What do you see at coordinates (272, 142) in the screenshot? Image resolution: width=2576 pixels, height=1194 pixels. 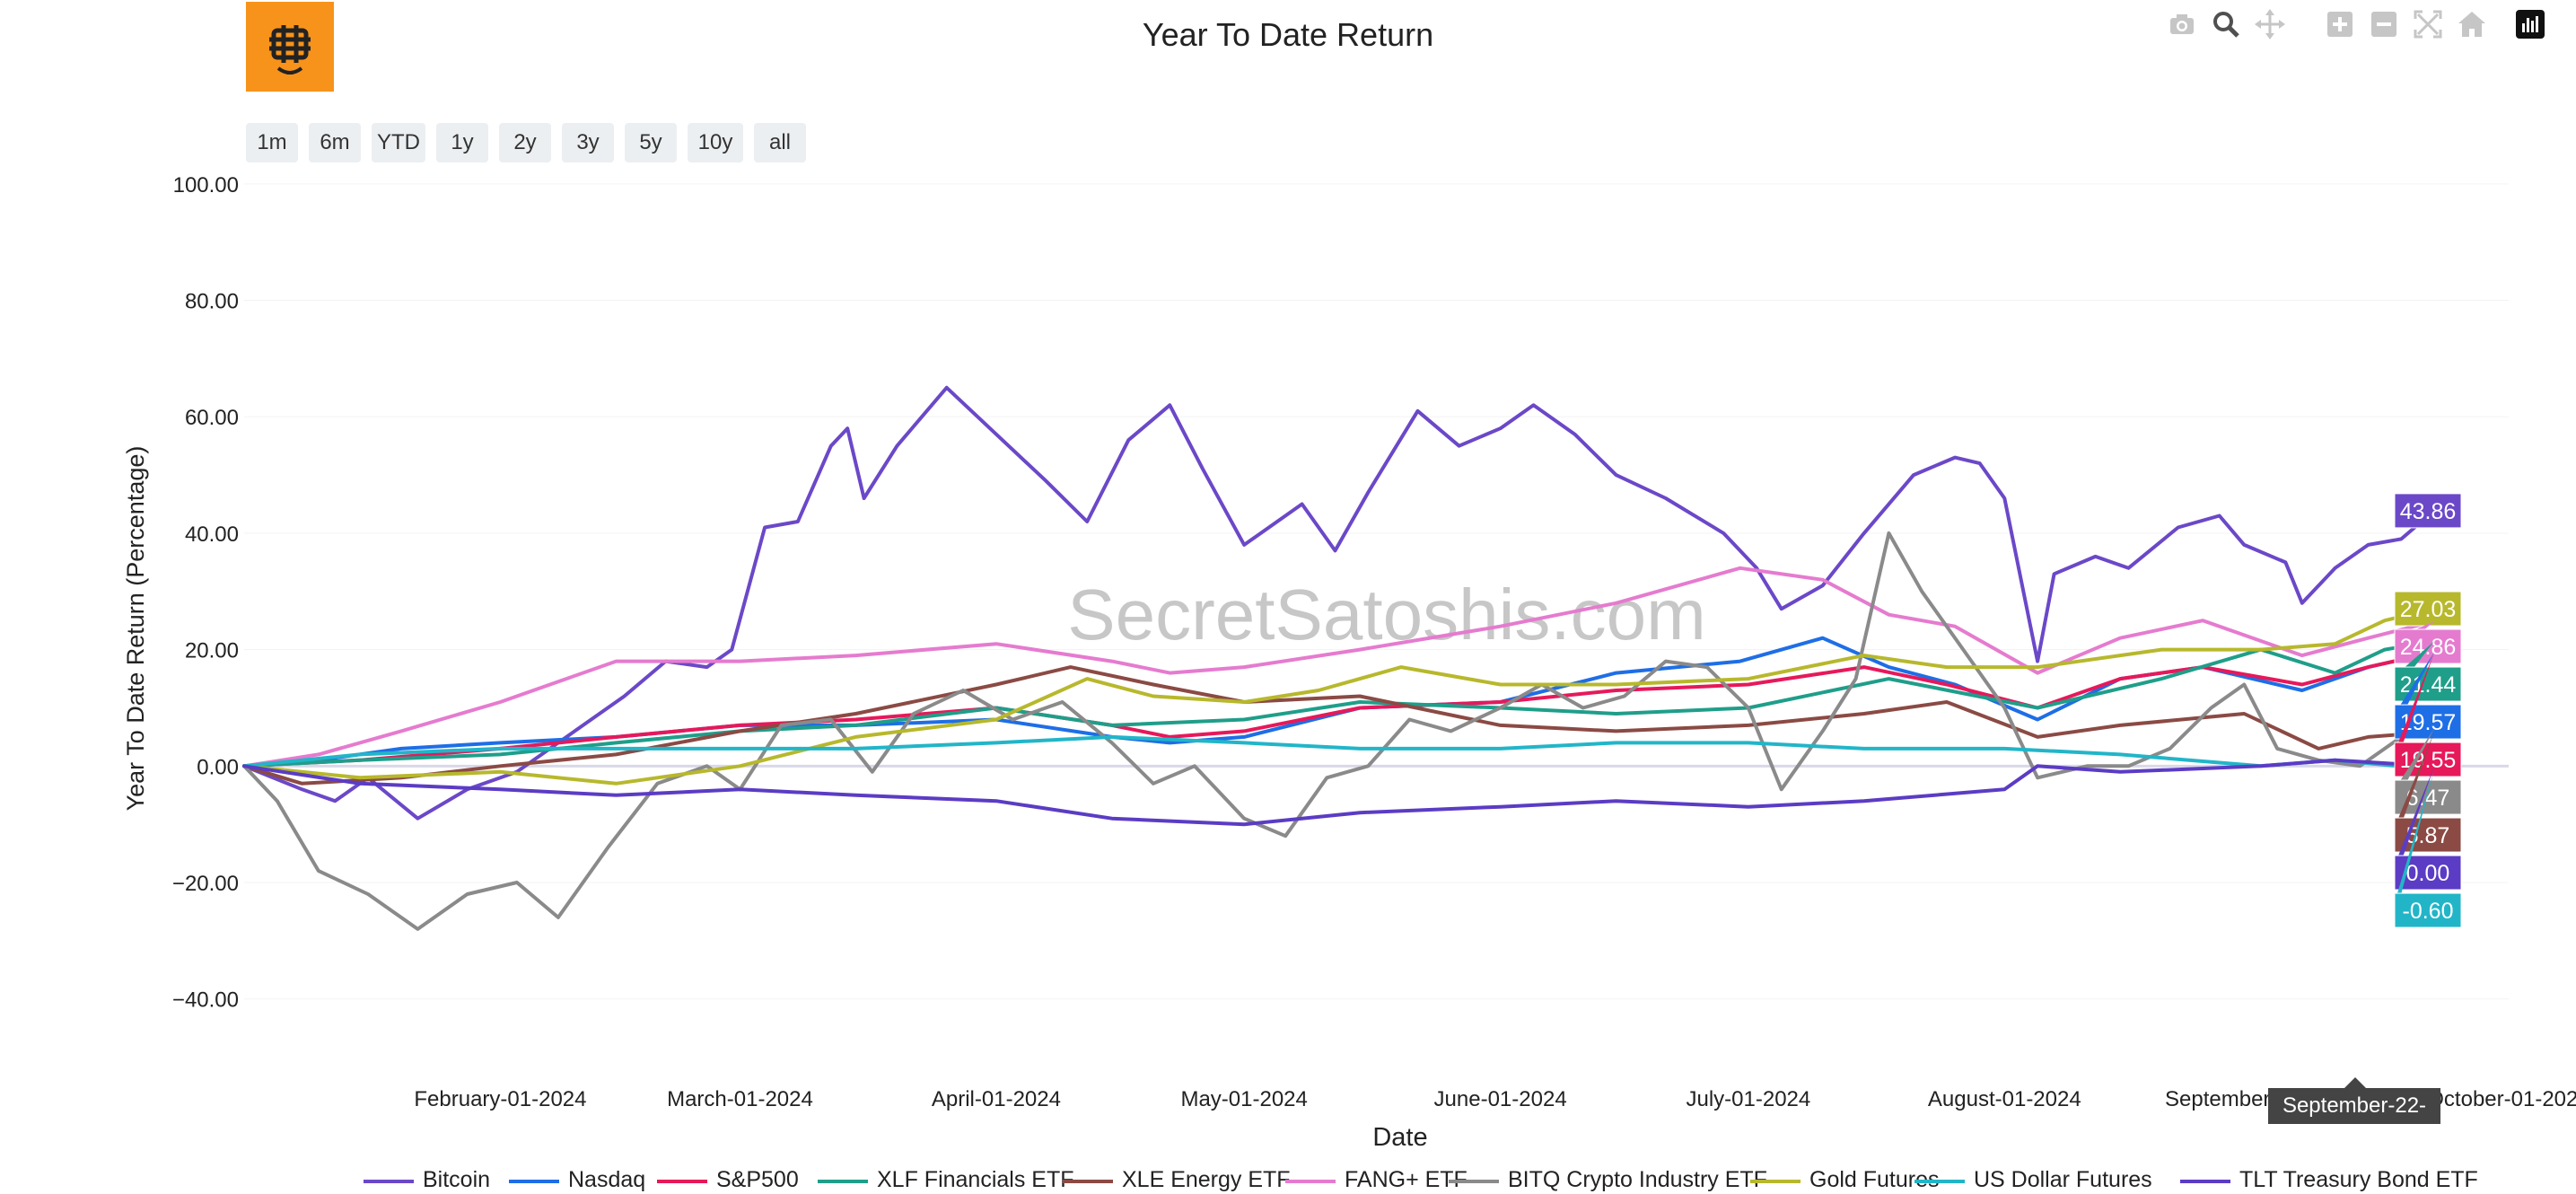 I see `range-button-1m: 1m` at bounding box center [272, 142].